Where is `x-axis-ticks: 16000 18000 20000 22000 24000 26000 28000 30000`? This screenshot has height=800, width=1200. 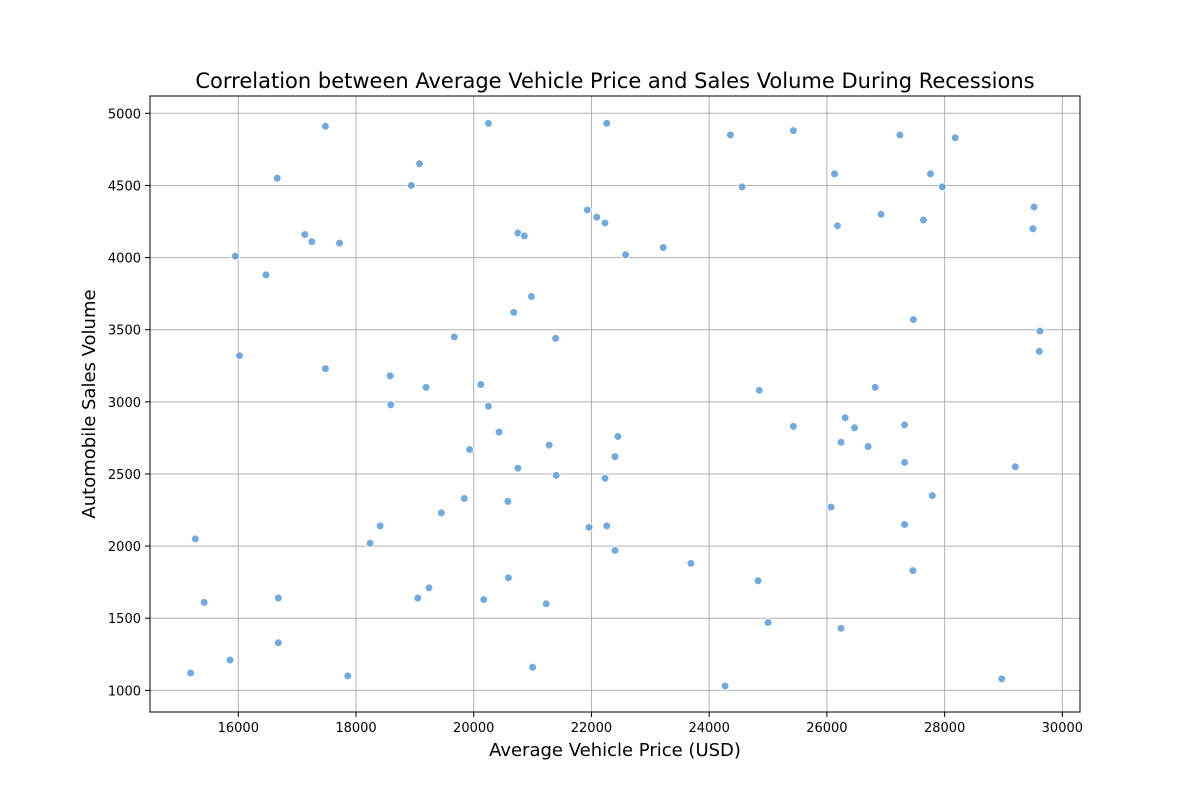
x-axis-ticks: 16000 18000 20000 22000 24000 26000 28000 30000 is located at coordinates (650, 724).